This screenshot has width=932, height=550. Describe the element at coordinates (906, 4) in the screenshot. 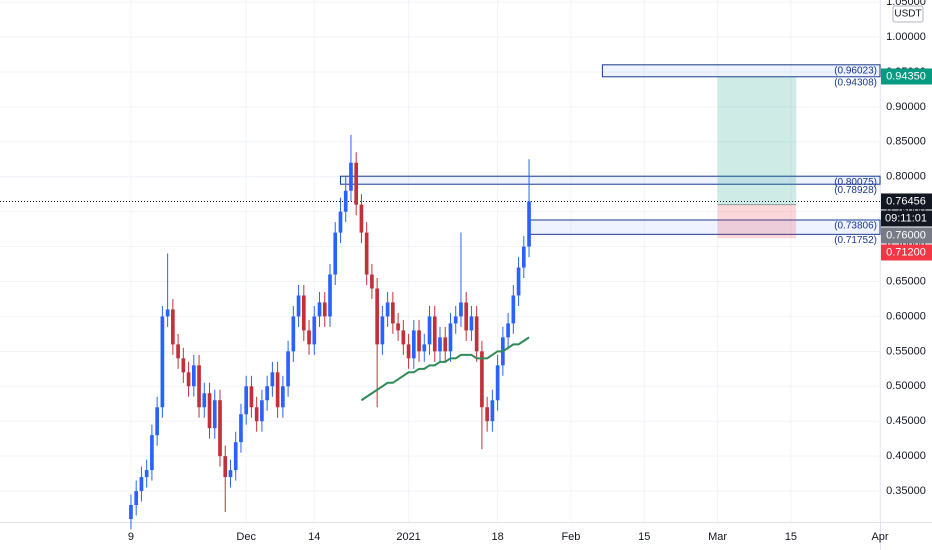

I see `y-tick-label: 1.05000` at that location.